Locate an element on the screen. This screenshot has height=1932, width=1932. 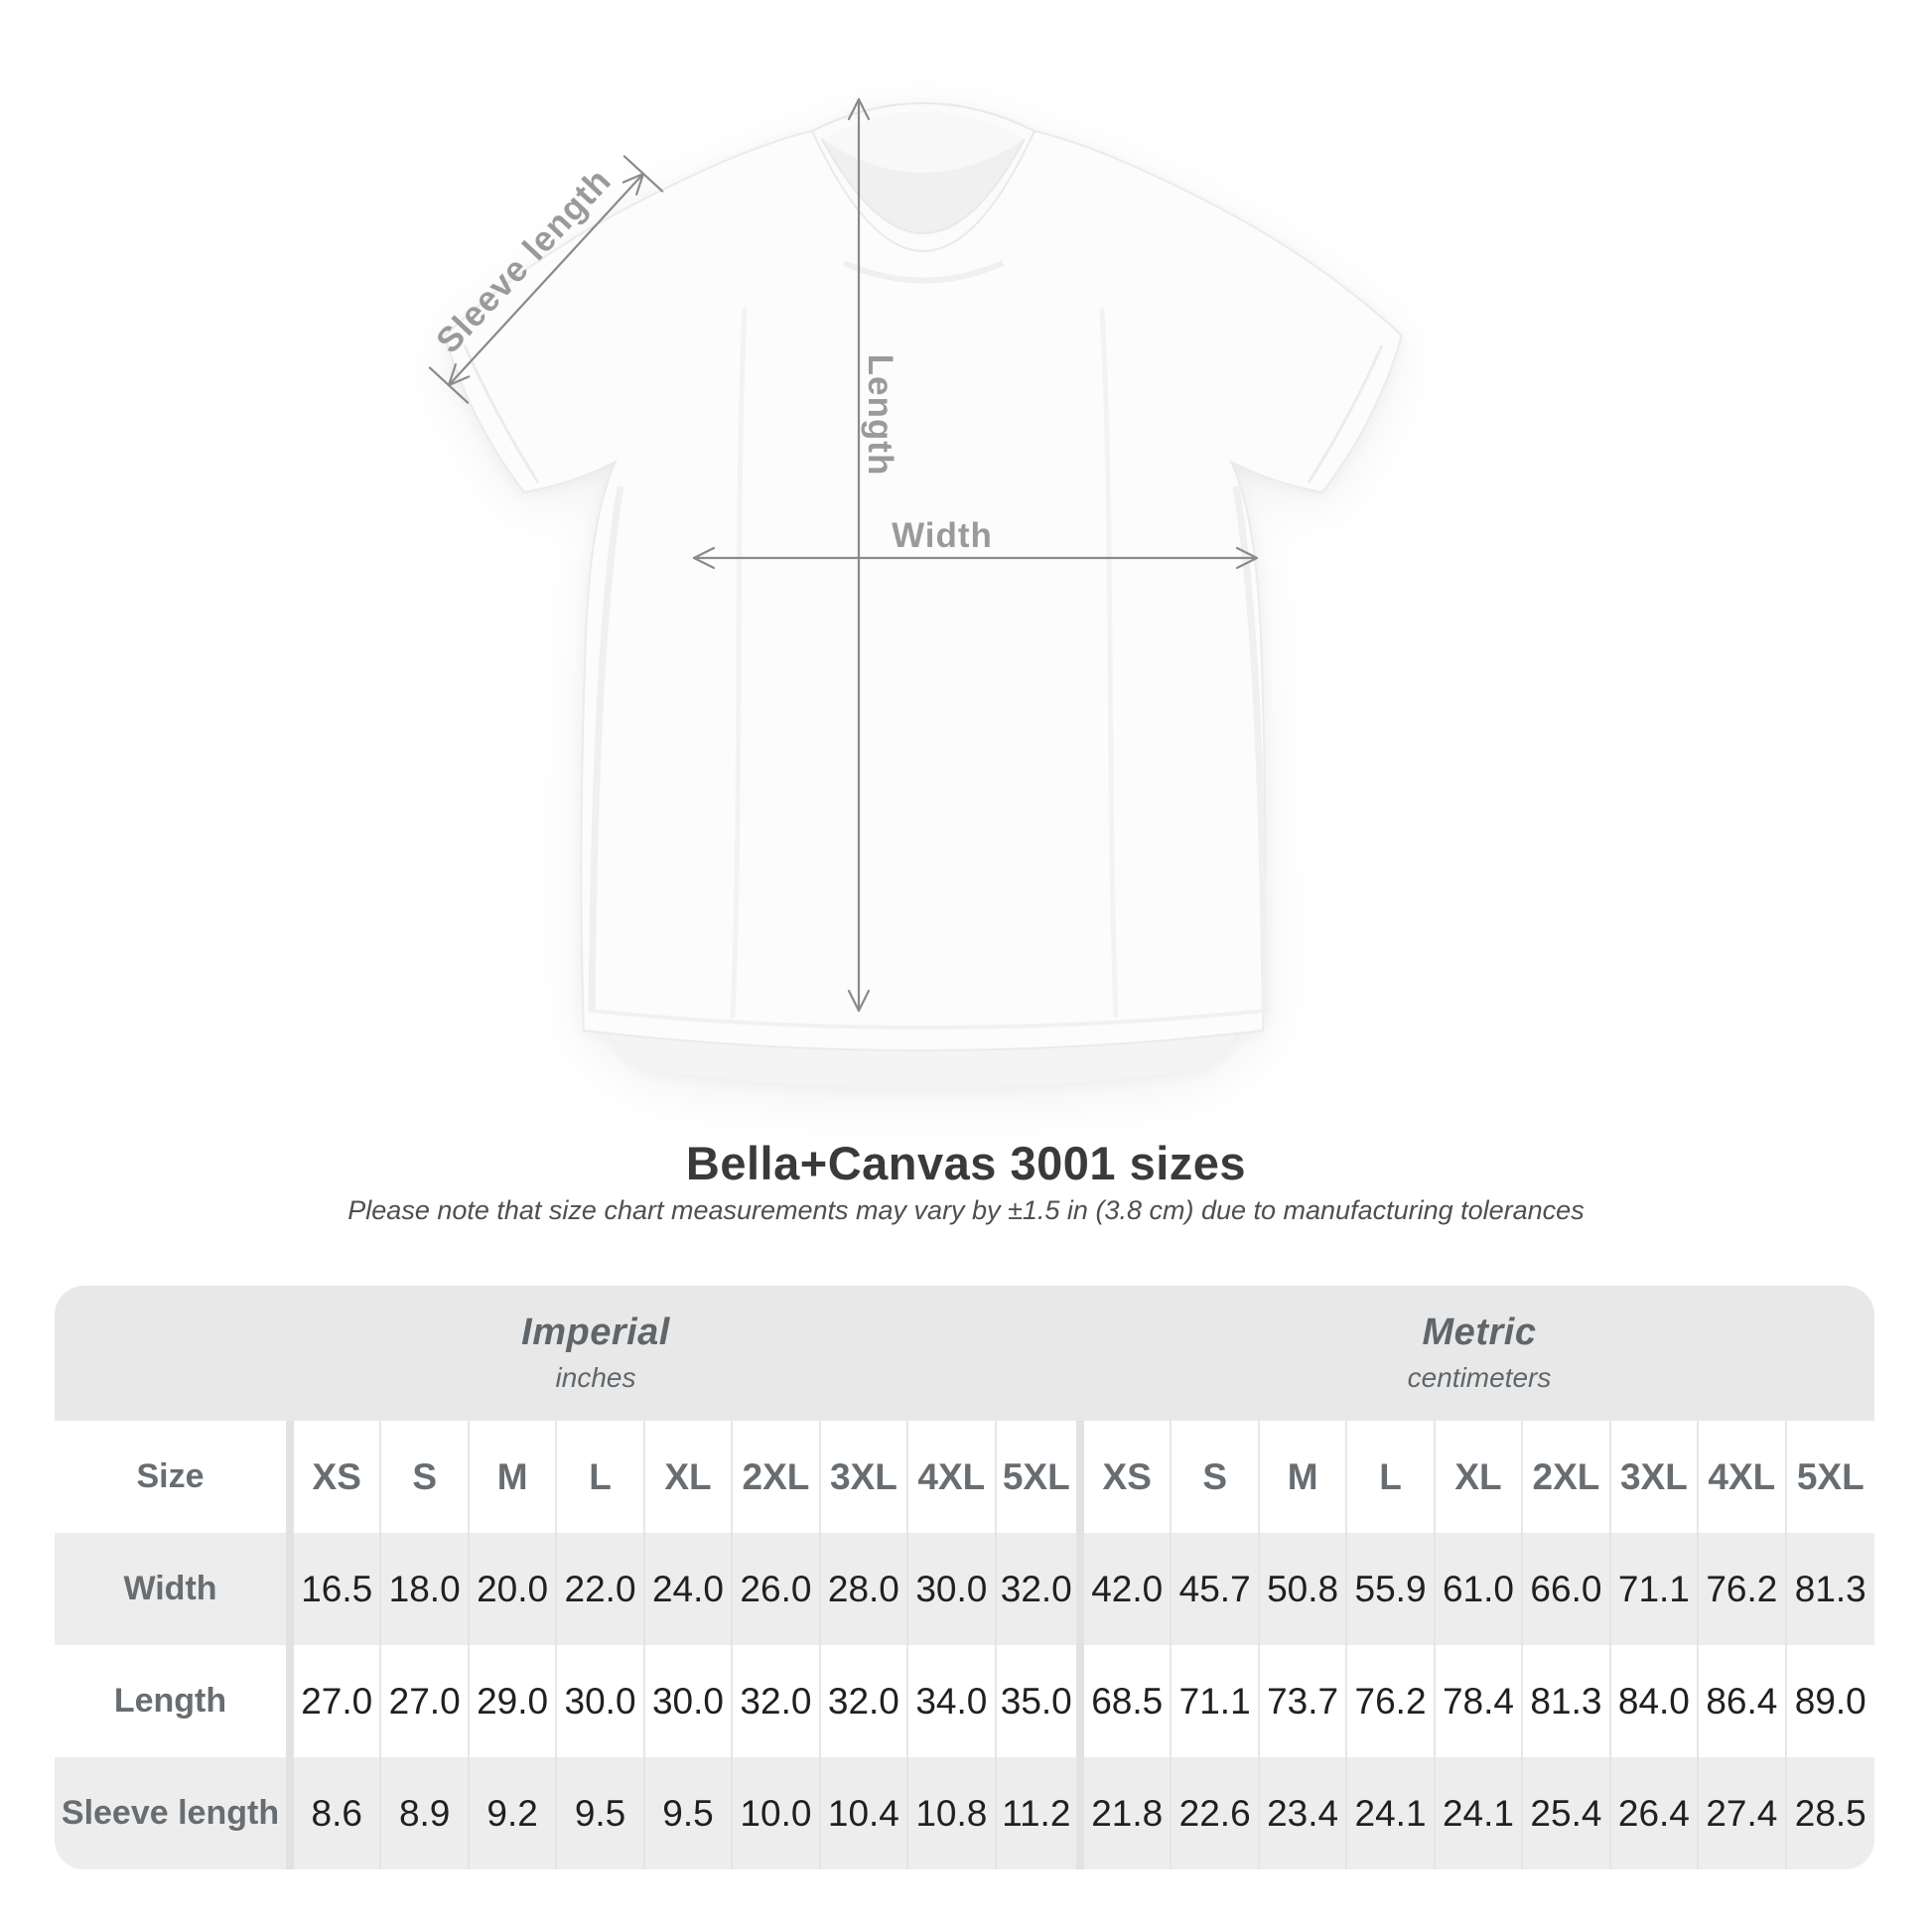
size-column-header: M is located at coordinates (513, 1477).